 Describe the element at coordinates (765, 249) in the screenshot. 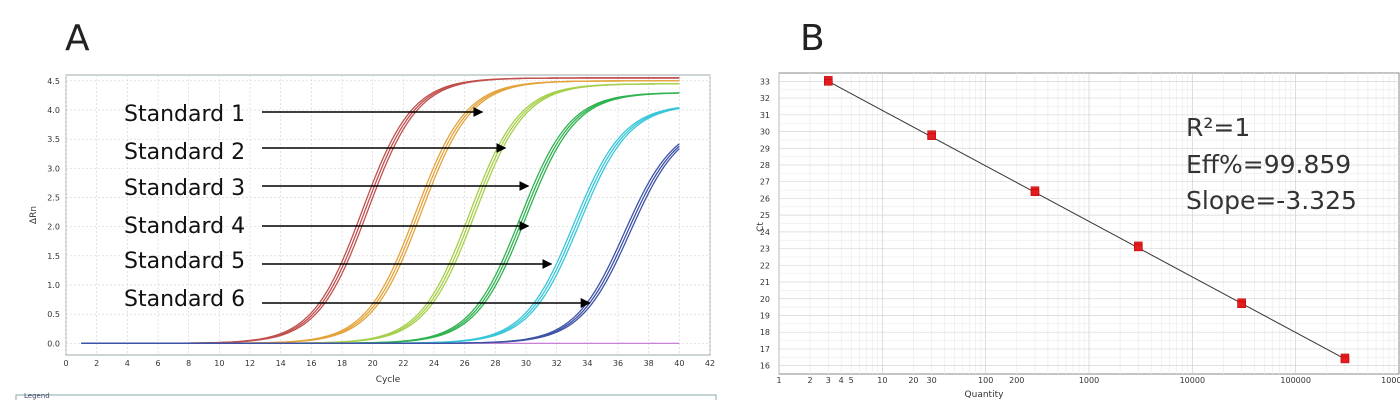

I see `y-tick-label: 23` at that location.